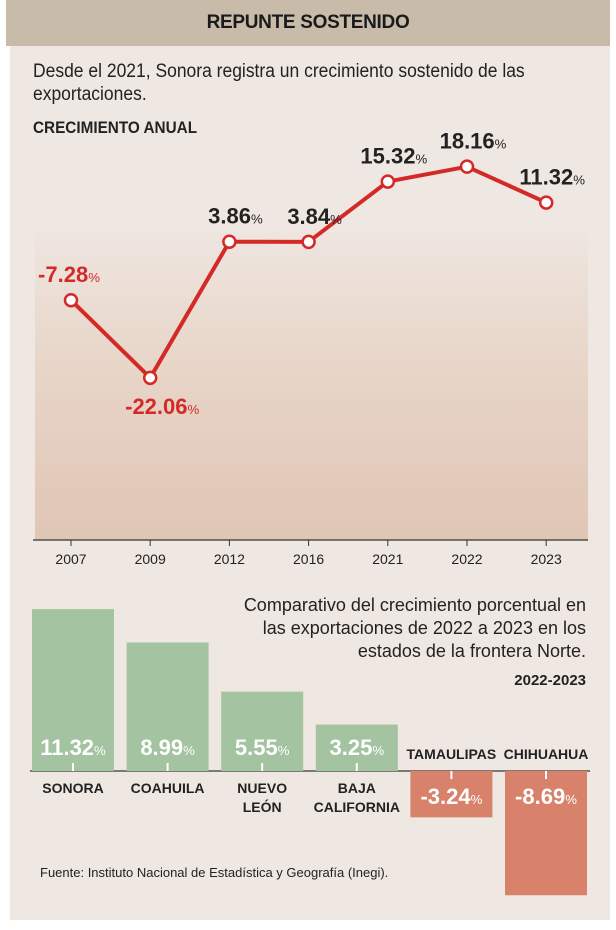  Describe the element at coordinates (546, 754) in the screenshot. I see `bar-category-label: CHIHUAHUA` at that location.